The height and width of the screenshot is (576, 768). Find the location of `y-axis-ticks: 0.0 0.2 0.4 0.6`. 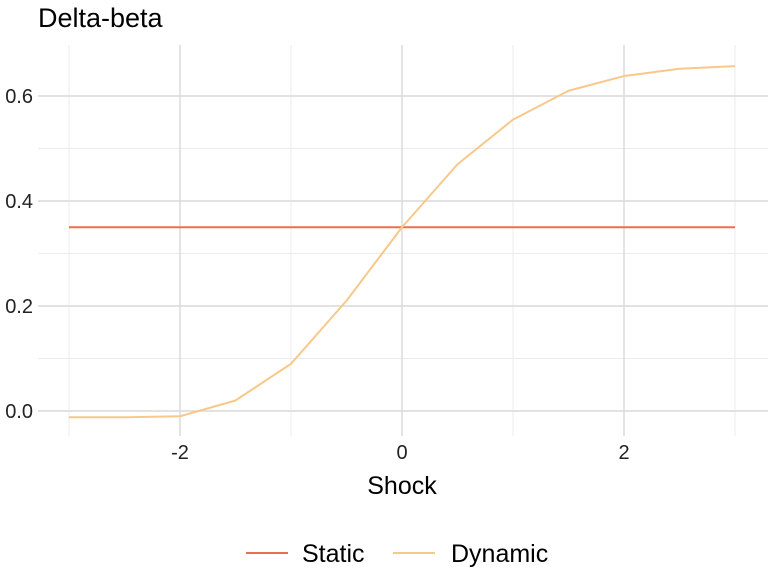

y-axis-ticks: 0.0 0.2 0.4 0.6 is located at coordinates (19, 254).